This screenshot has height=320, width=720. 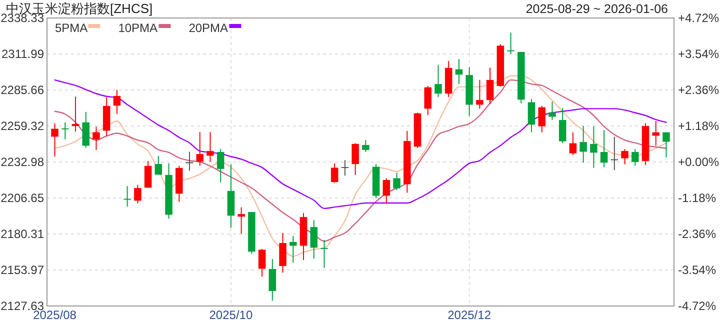 I want to click on legend-label: 5PMA, so click(x=71, y=28).